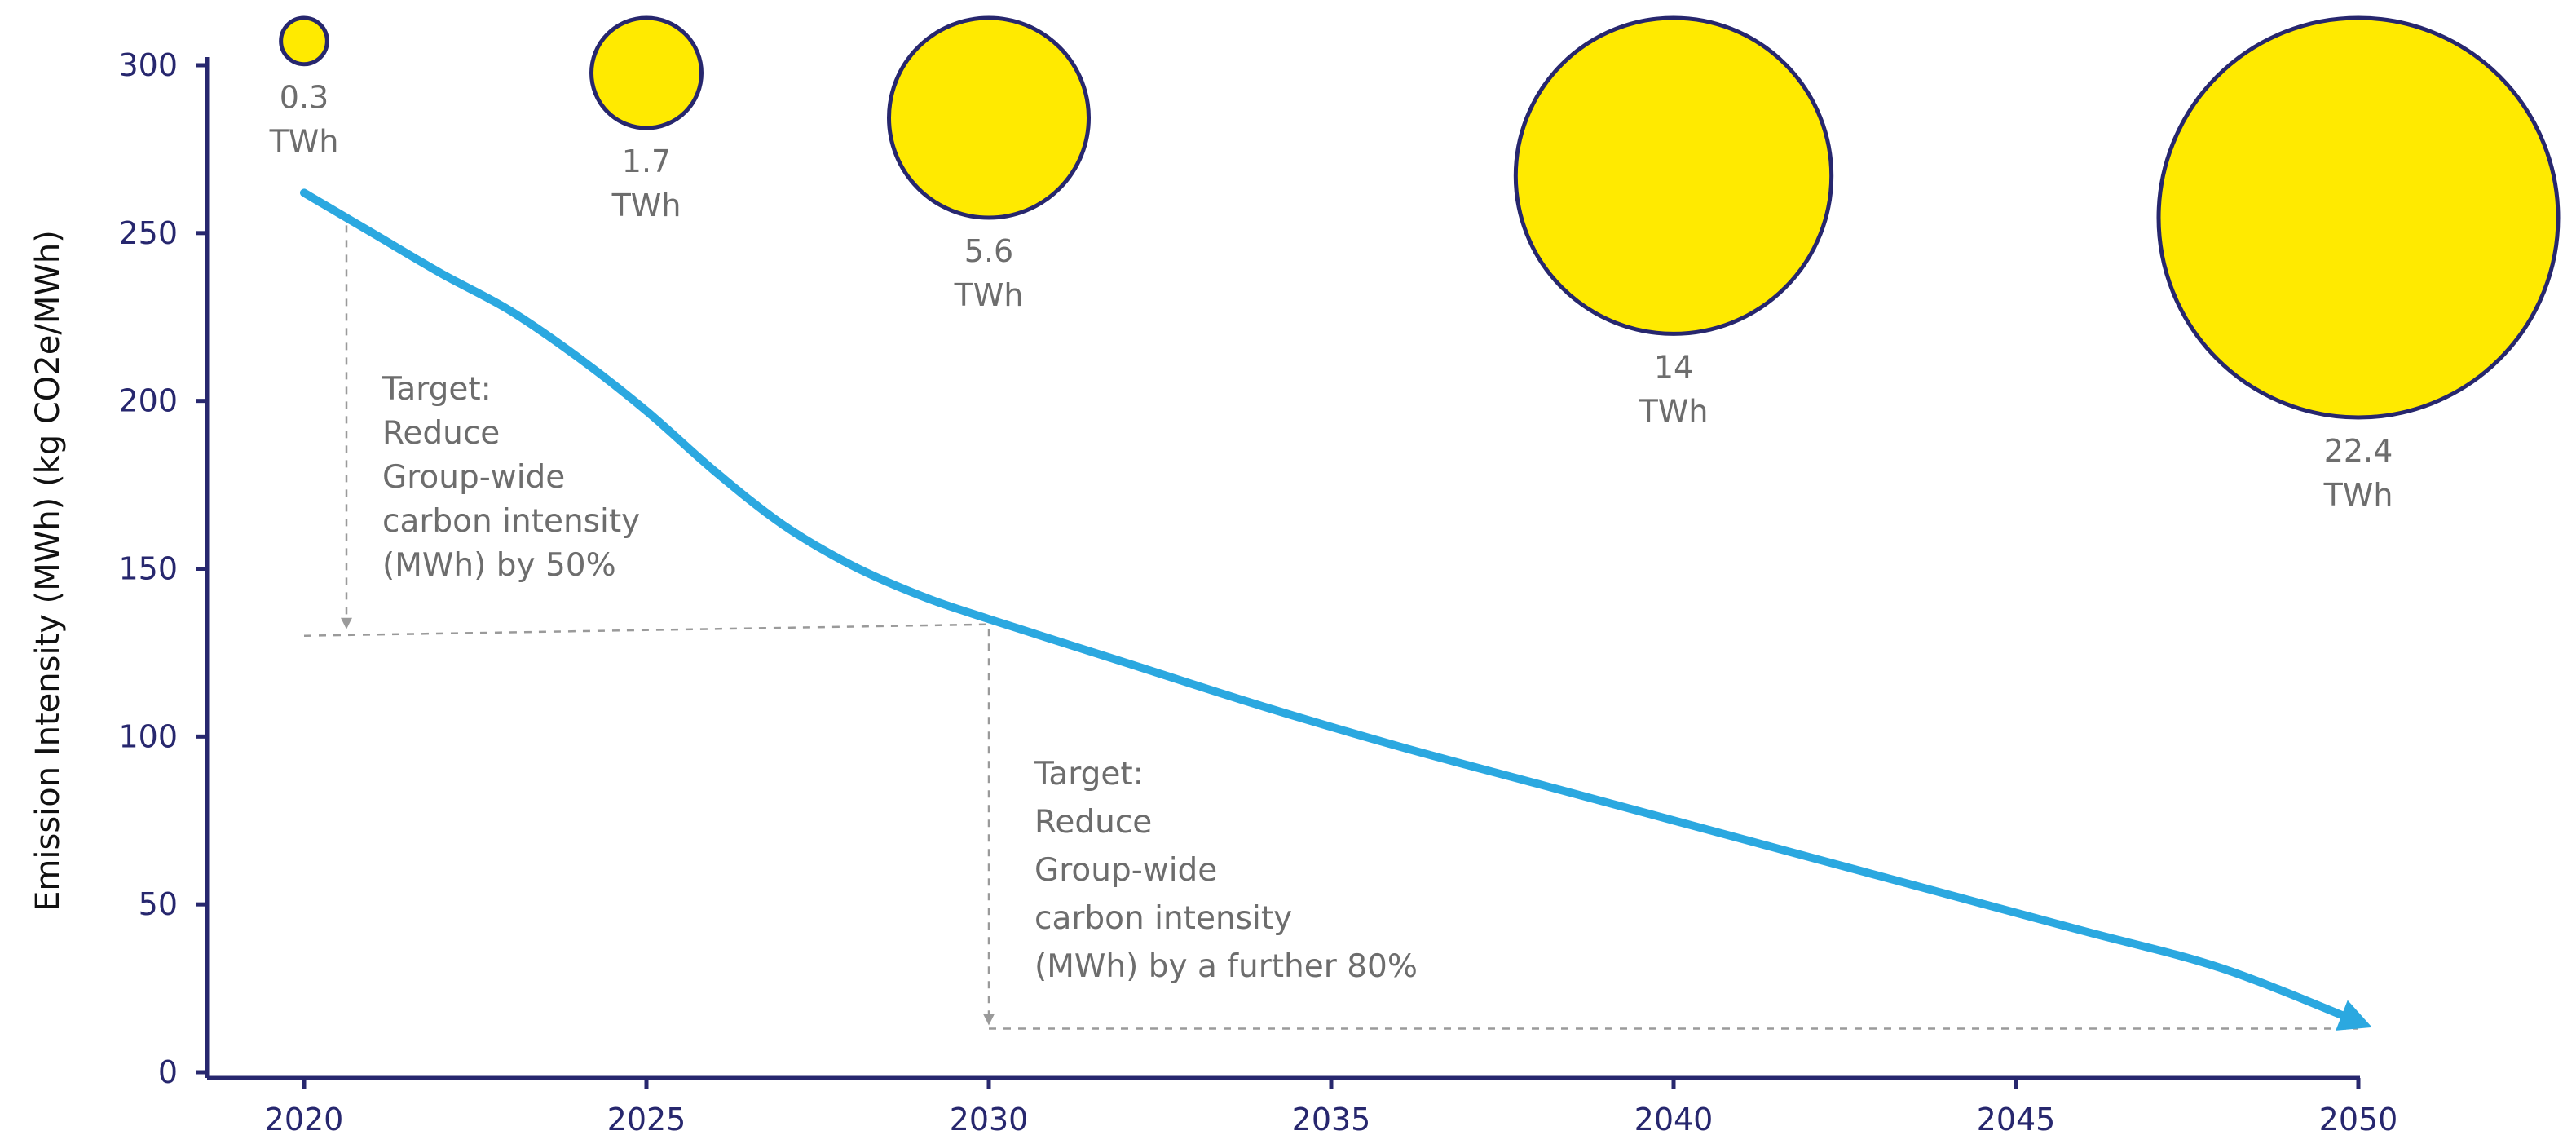  I want to click on capacity-bubble-group: 1.7 TWh, so click(646, 119).